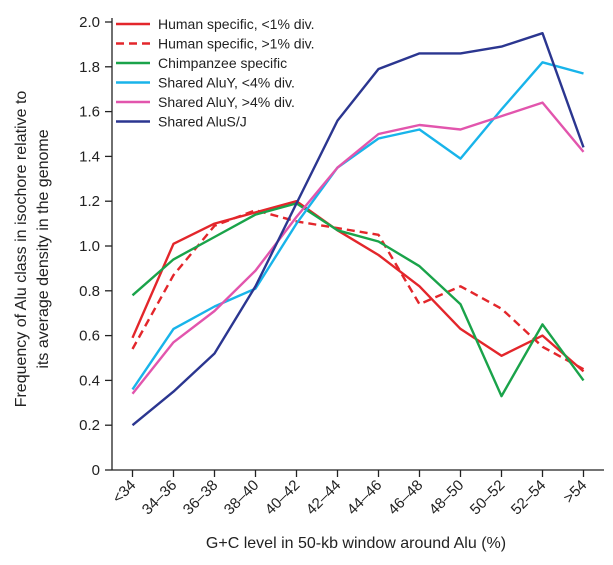 The image size is (613, 565). Describe the element at coordinates (160, 498) in the screenshot. I see `x-tick-label: 34–36` at that location.